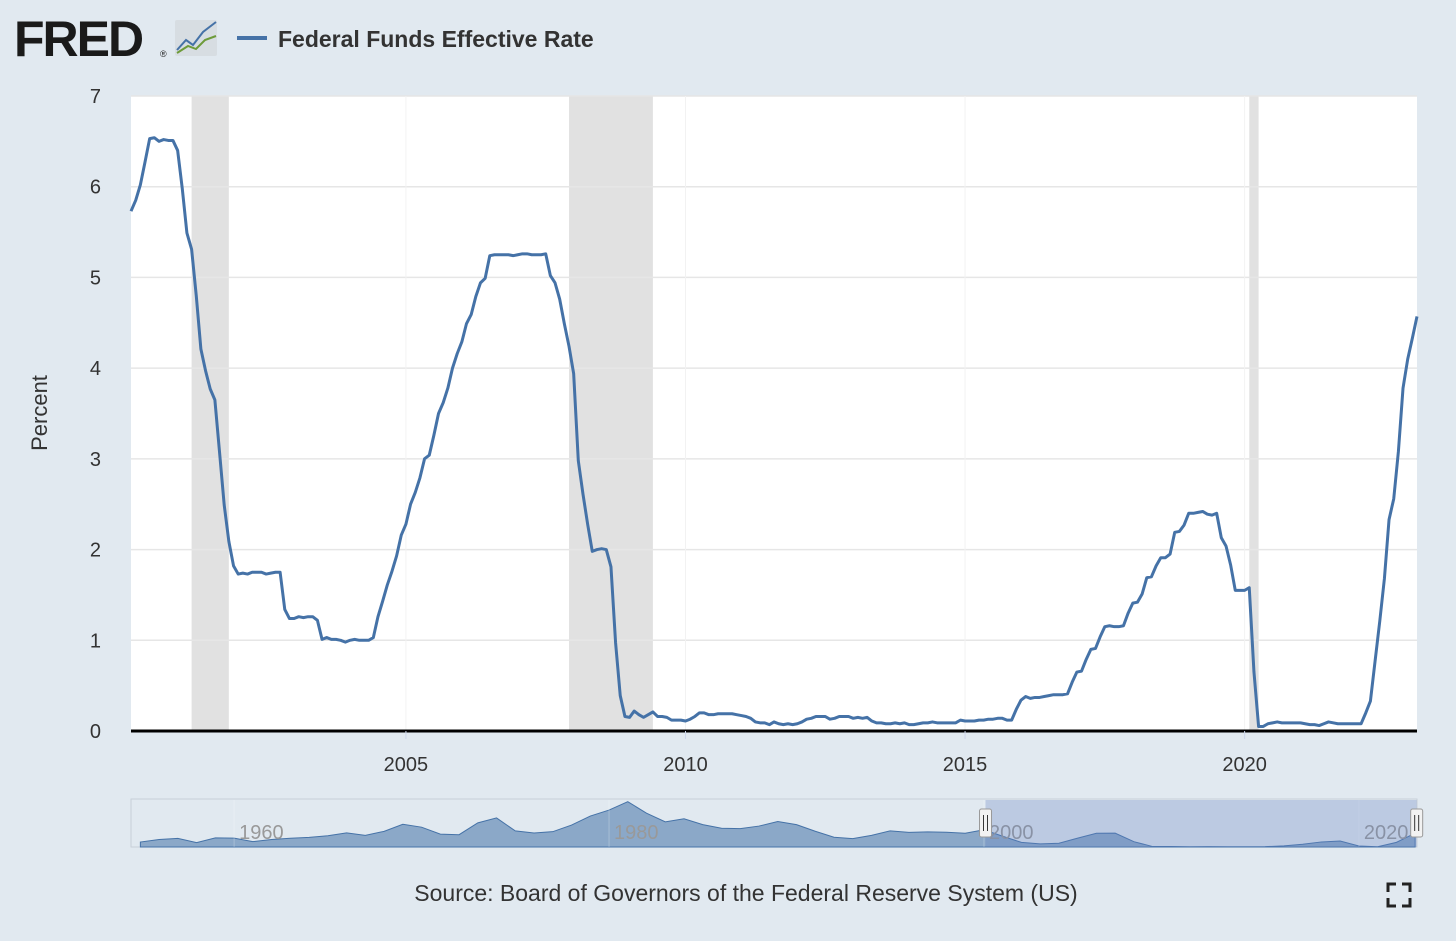 The height and width of the screenshot is (941, 1456). Describe the element at coordinates (95, 278) in the screenshot. I see `y-tick-label: 5` at that location.